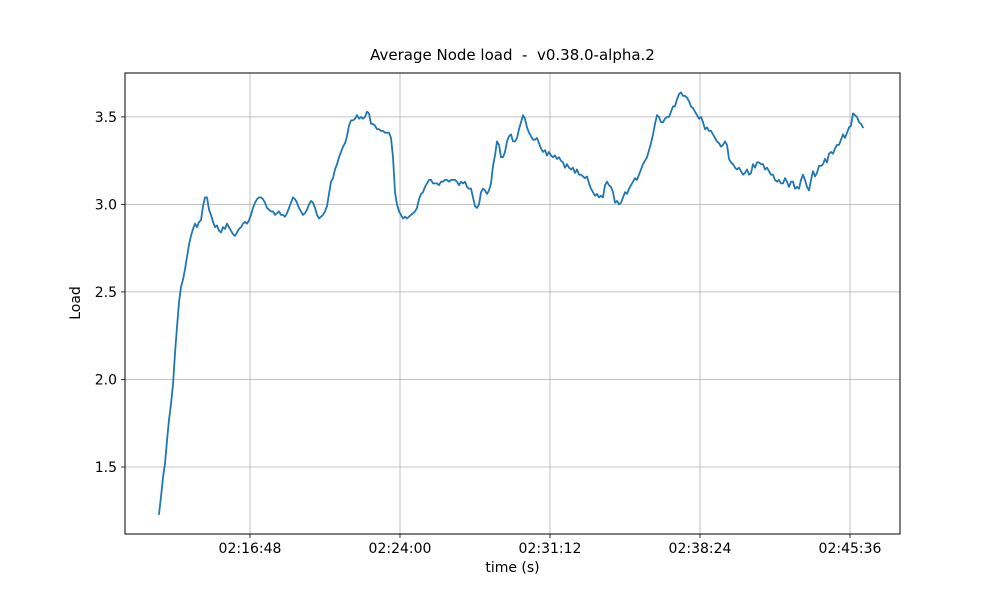 This screenshot has height=604, width=1000. Describe the element at coordinates (250, 549) in the screenshot. I see `x-tick-label: 02:16:48` at that location.